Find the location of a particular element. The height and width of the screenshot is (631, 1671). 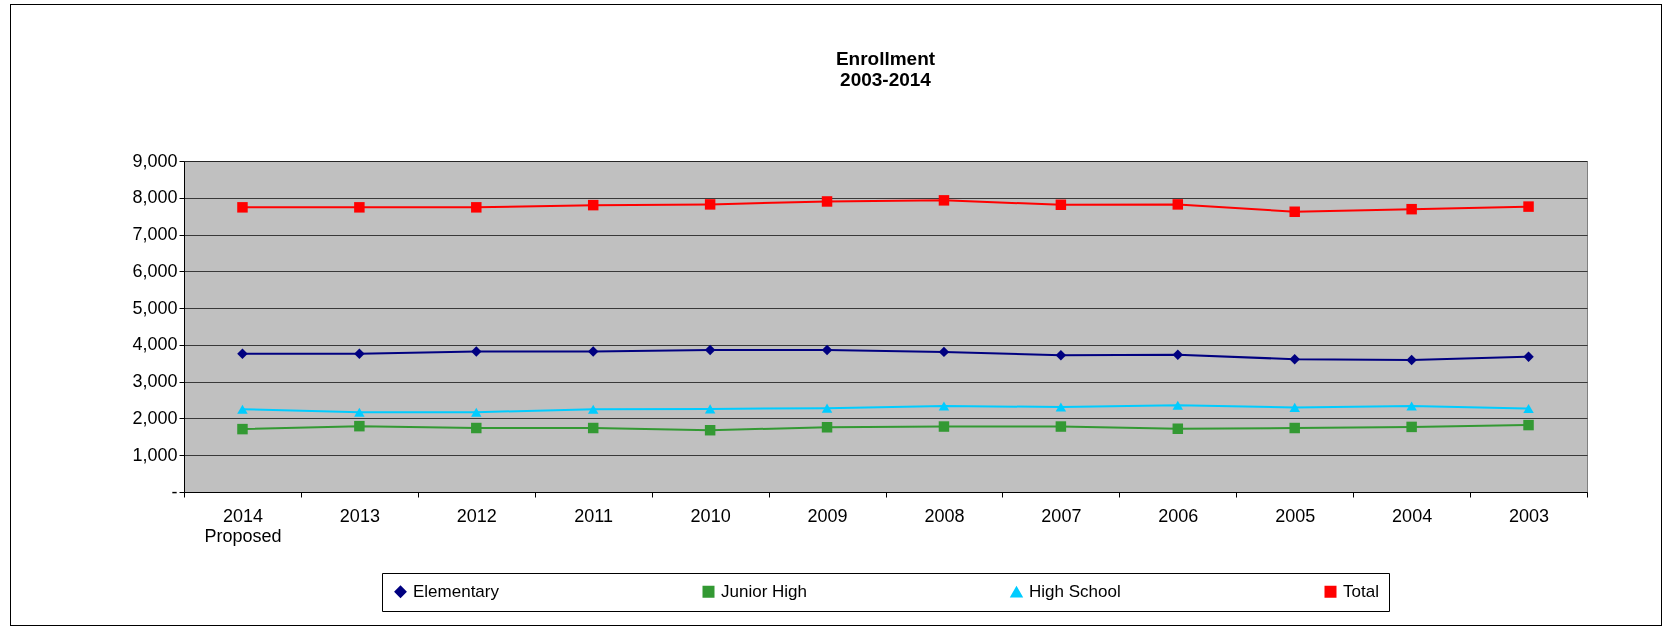

legend-label: Total is located at coordinates (1361, 591).